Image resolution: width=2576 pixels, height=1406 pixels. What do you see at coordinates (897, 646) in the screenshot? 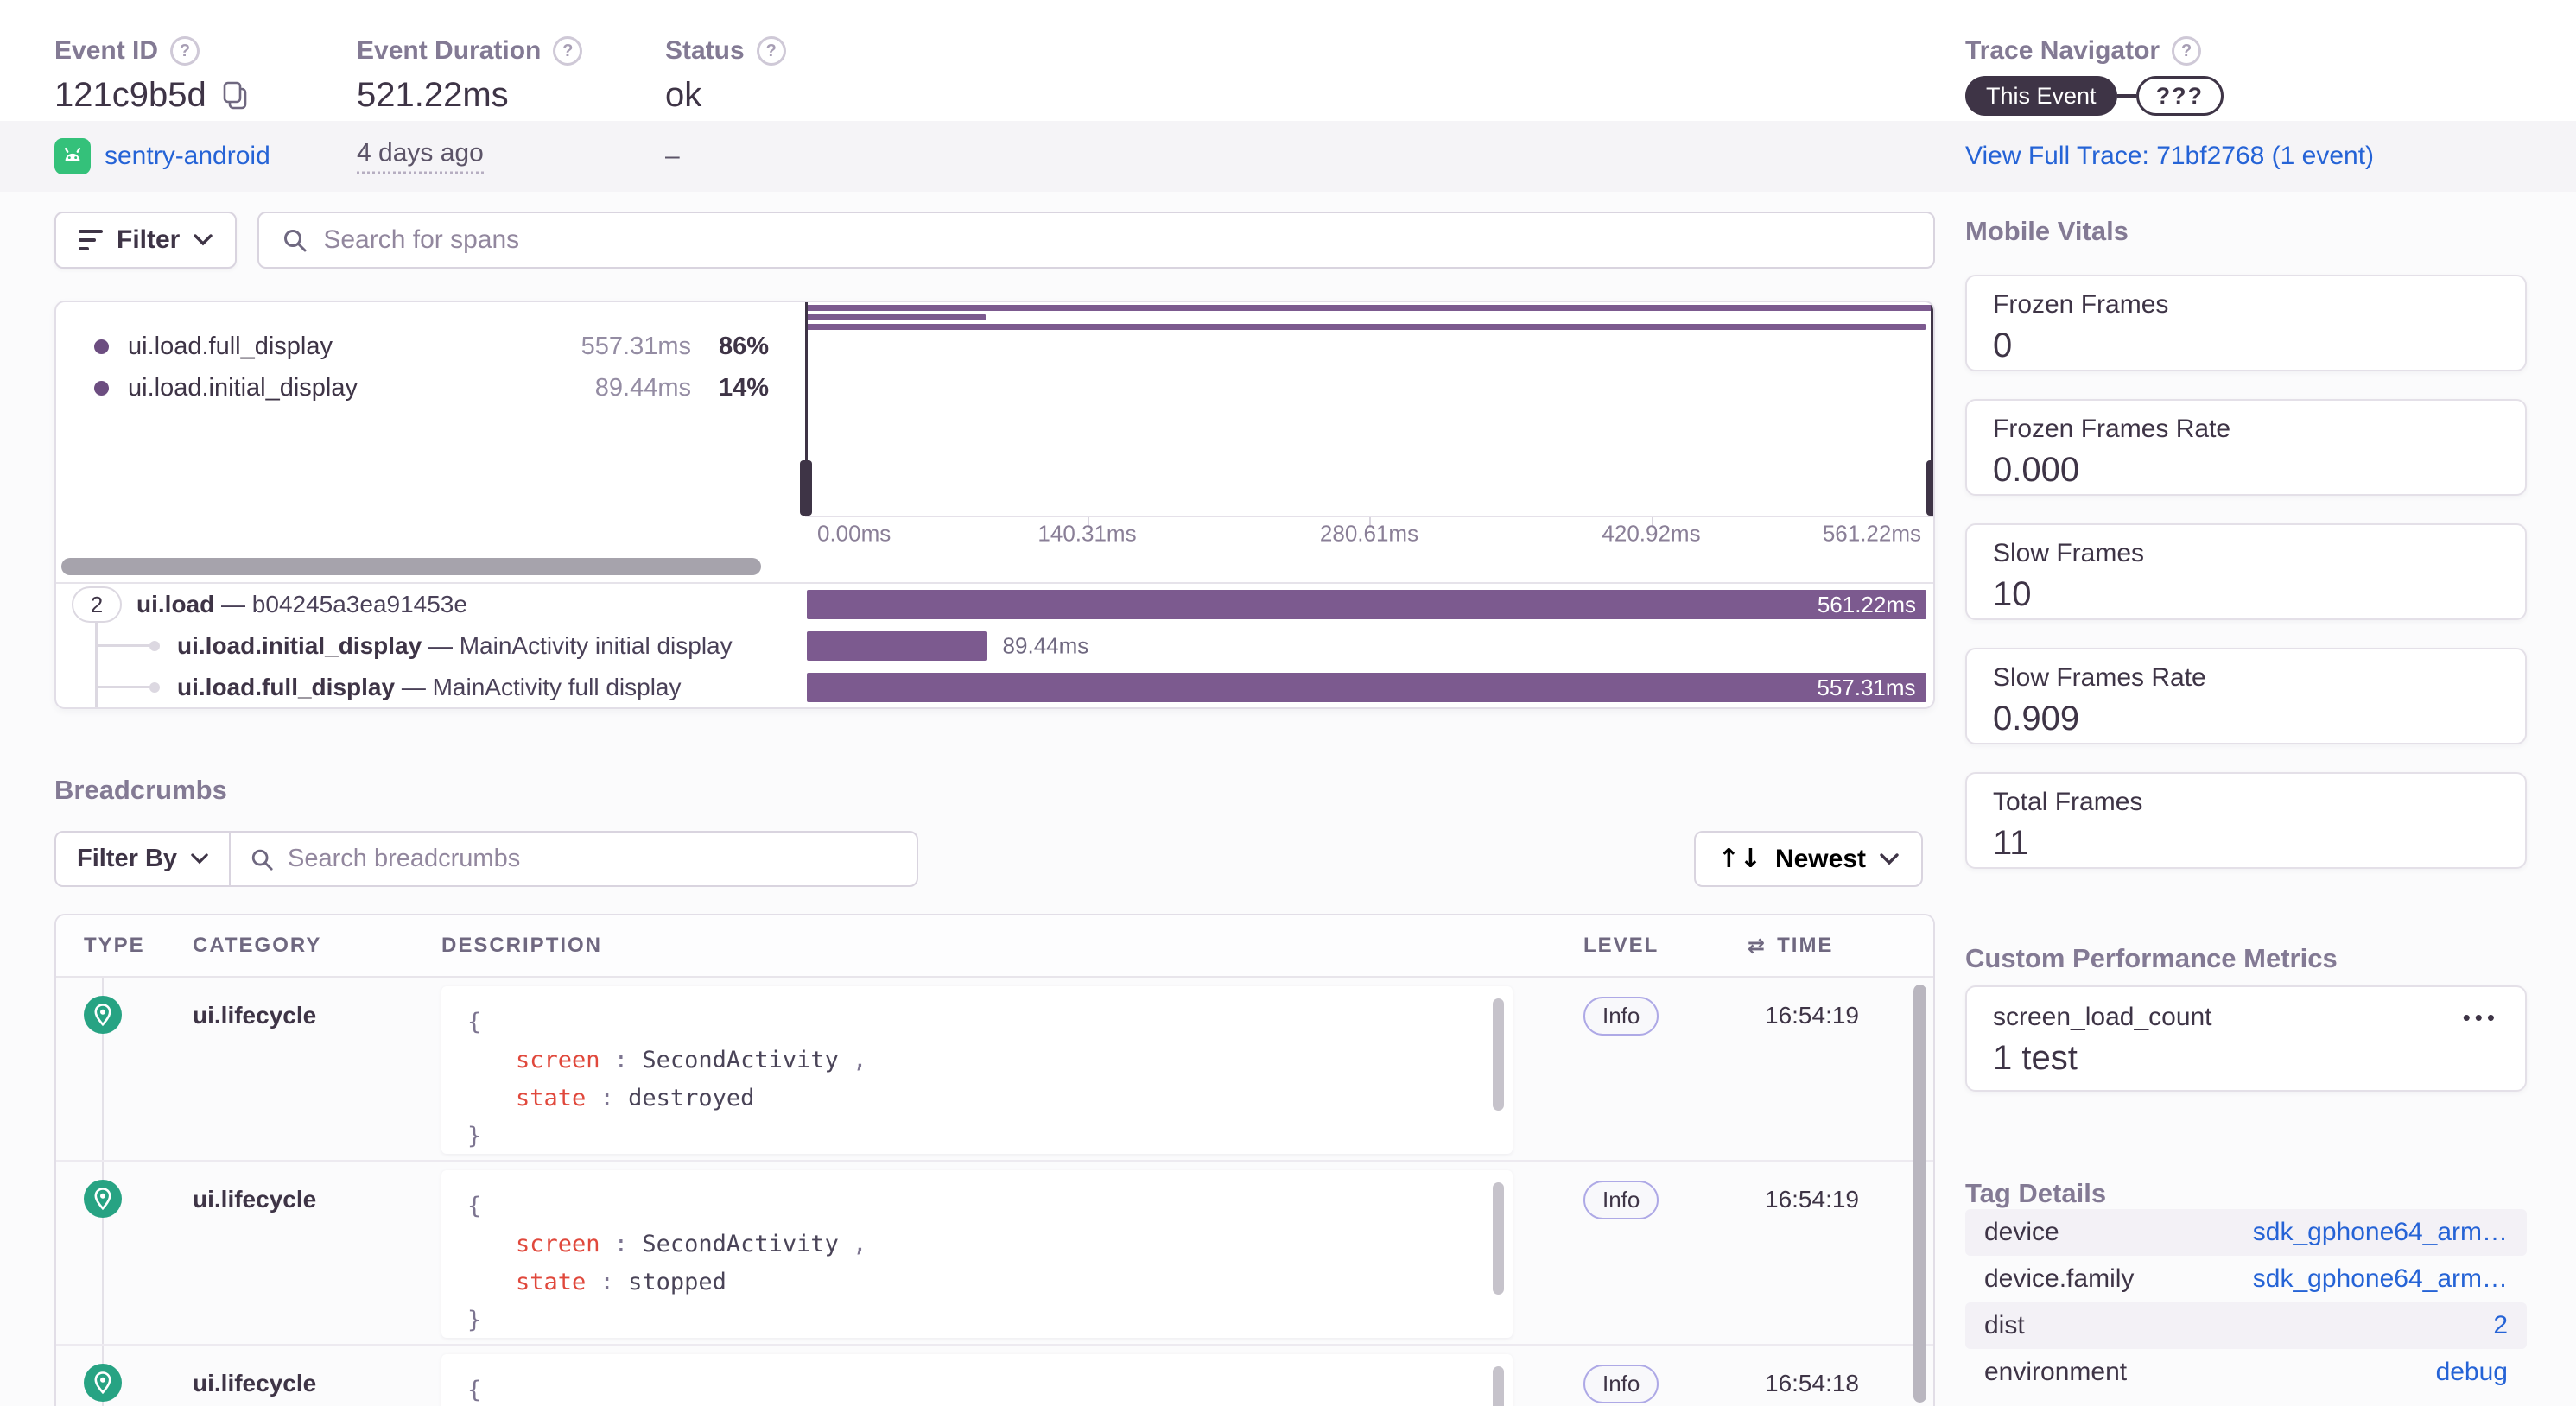
I see `span-duration-bar` at bounding box center [897, 646].